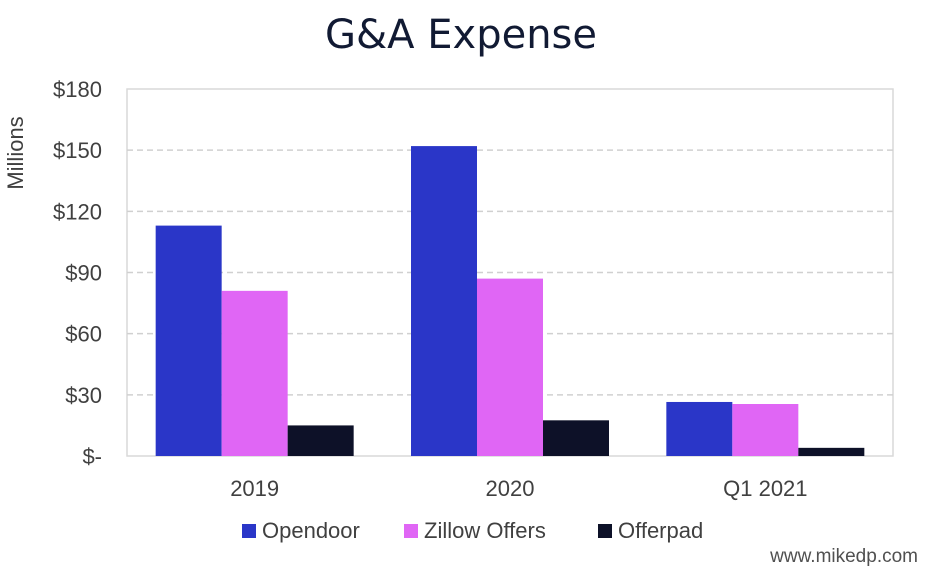 The height and width of the screenshot is (572, 930). I want to click on bar-zillow-offers-2019, so click(254, 373).